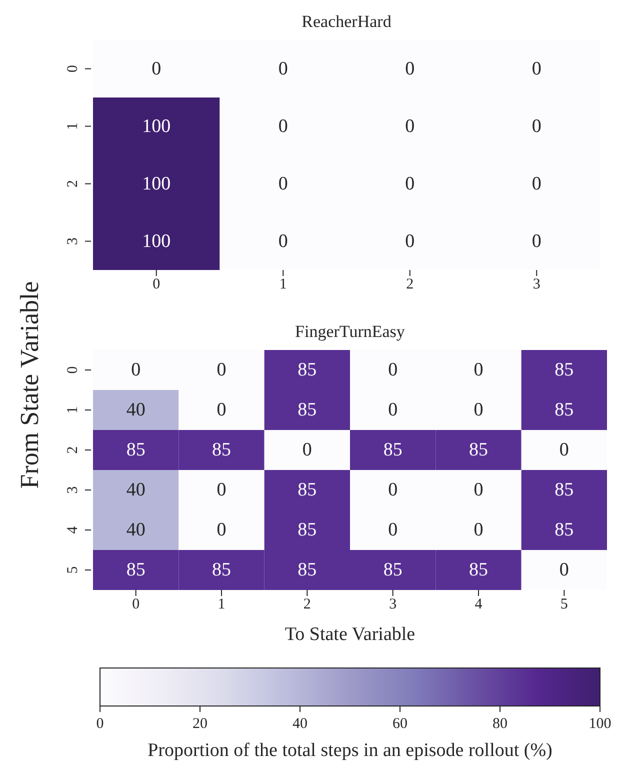 The image size is (635, 764). I want to click on color-bar-label: 100, so click(600, 724).